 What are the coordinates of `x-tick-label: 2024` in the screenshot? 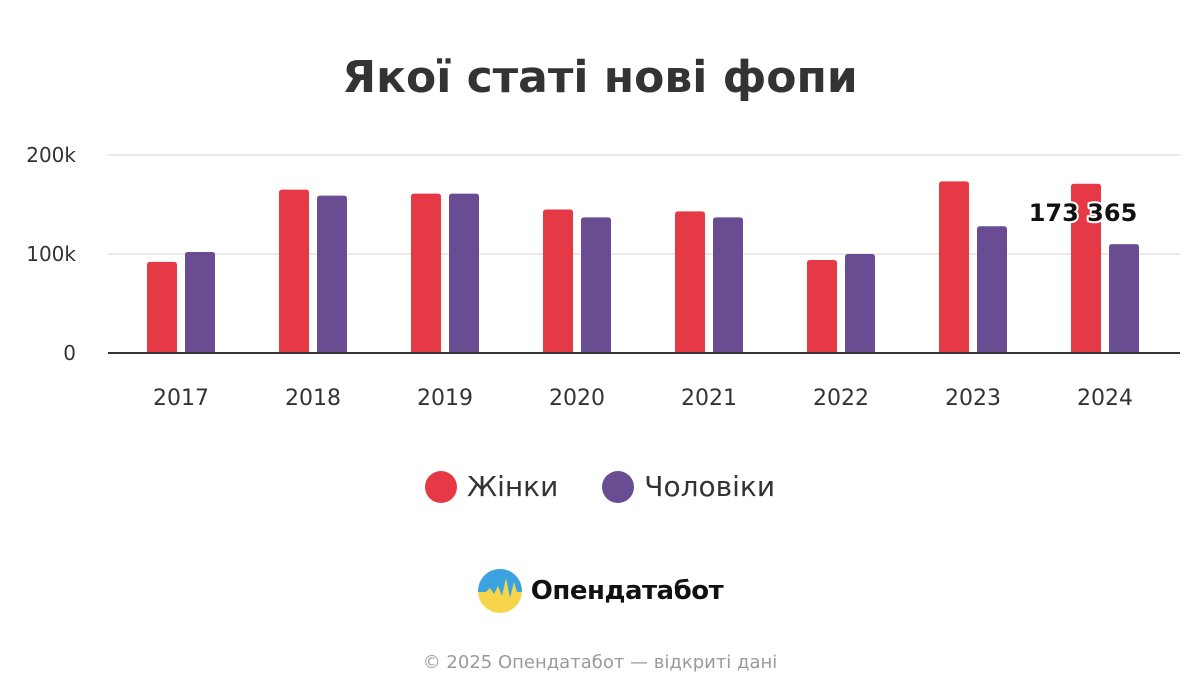 It's located at (1105, 398).